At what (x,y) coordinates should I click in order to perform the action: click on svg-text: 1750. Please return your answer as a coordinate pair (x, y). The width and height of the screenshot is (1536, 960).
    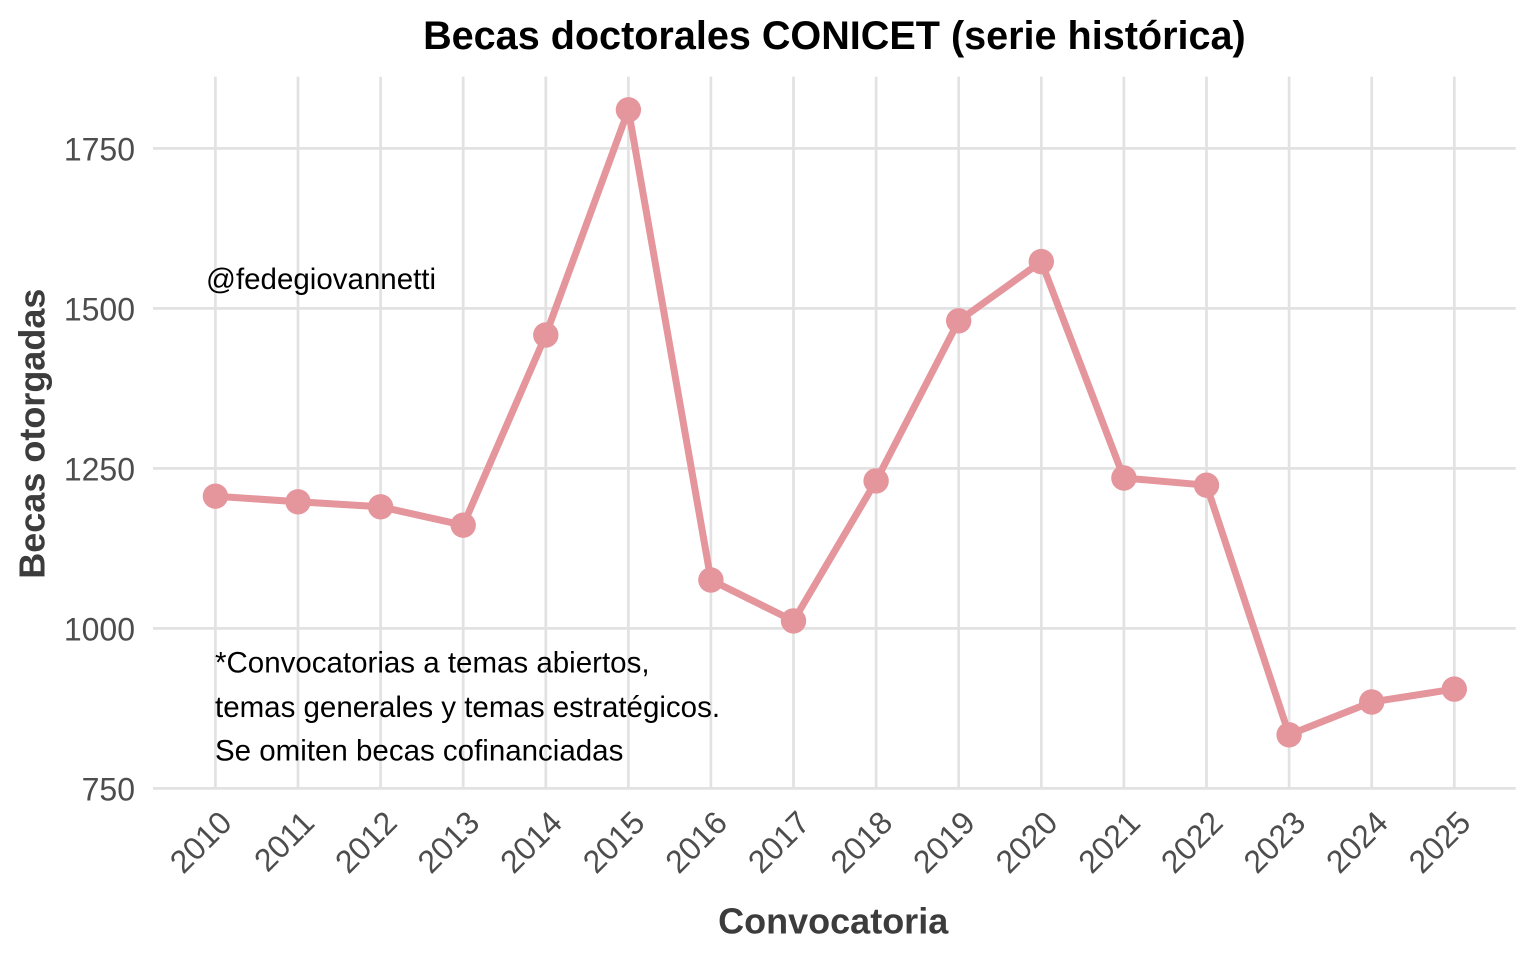
    Looking at the image, I should click on (99, 150).